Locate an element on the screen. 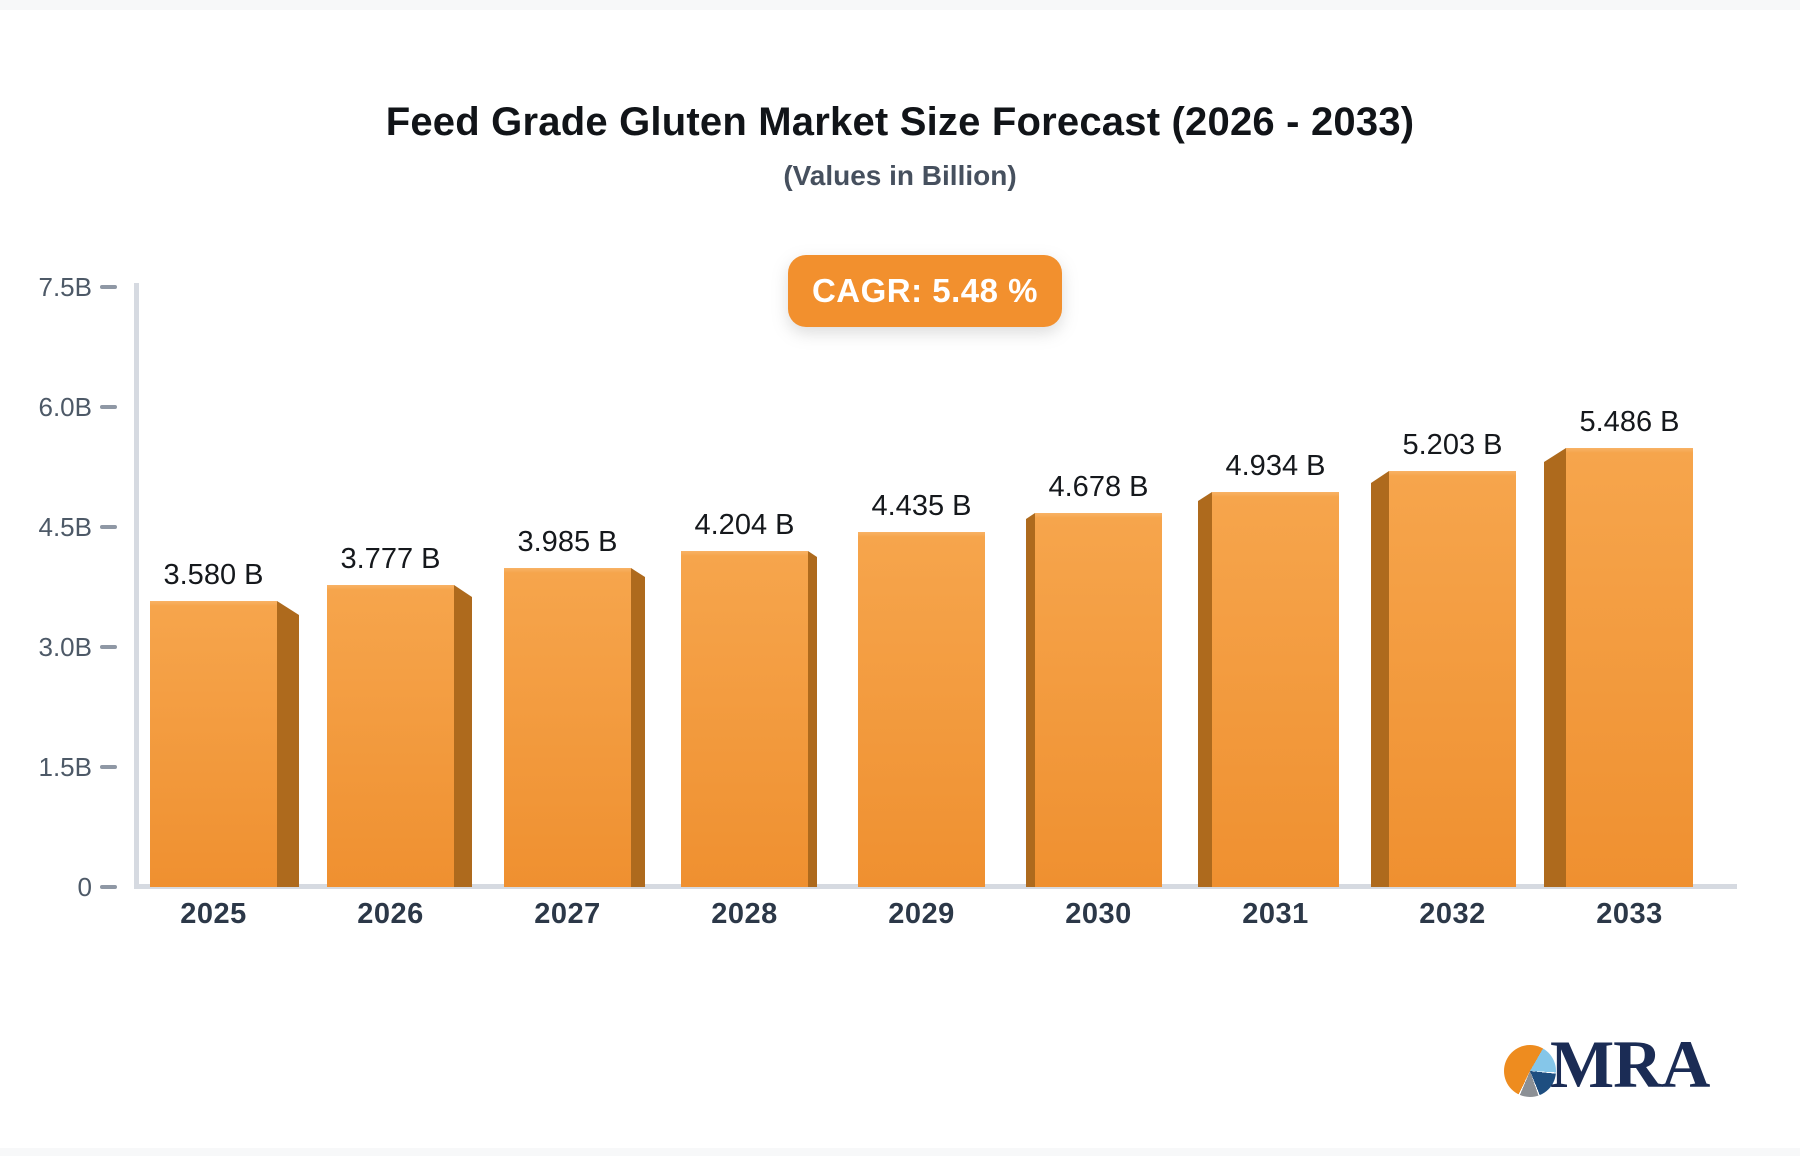 The width and height of the screenshot is (1800, 1156). x-tick-label-2030: 2030 is located at coordinates (1098, 914).